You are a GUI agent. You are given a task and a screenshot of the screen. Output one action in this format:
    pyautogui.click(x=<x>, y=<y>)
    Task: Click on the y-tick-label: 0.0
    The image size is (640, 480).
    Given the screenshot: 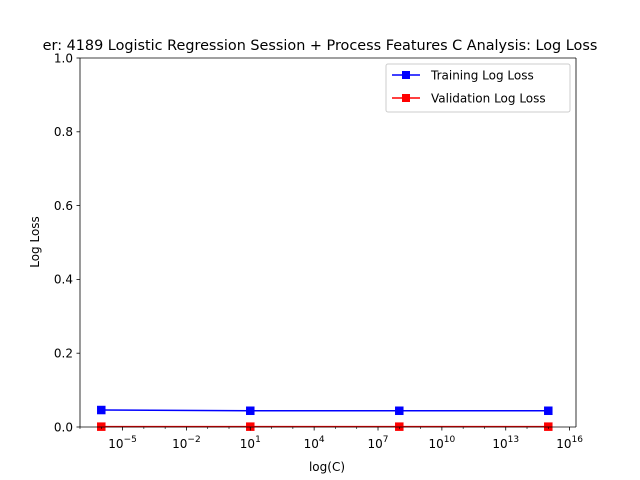 What is the action you would take?
    pyautogui.click(x=63, y=427)
    